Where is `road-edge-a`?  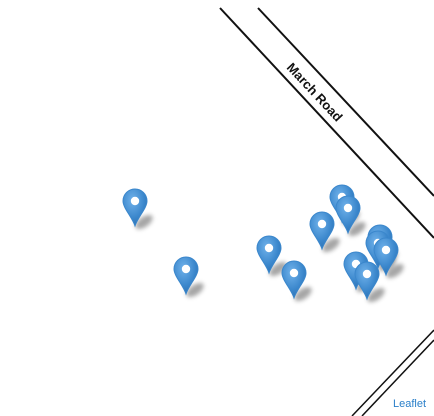 road-edge-a is located at coordinates (392, 372).